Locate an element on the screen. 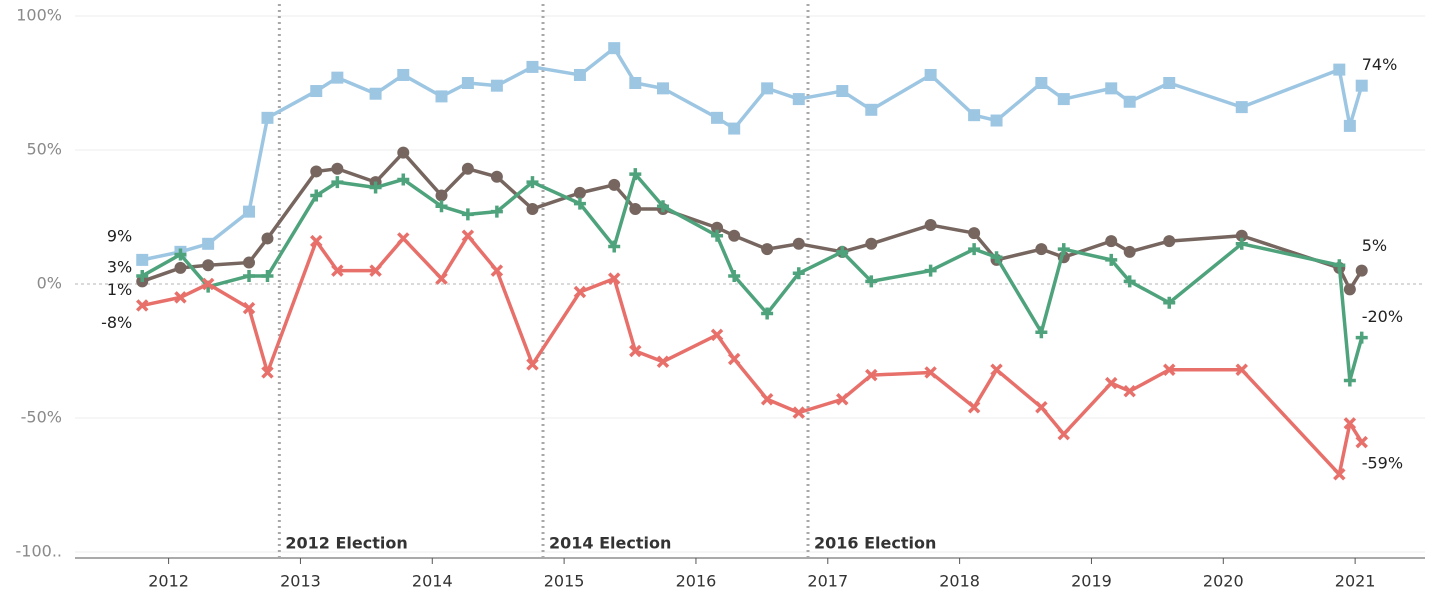  y-tick-label: -50% is located at coordinates (41, 417).